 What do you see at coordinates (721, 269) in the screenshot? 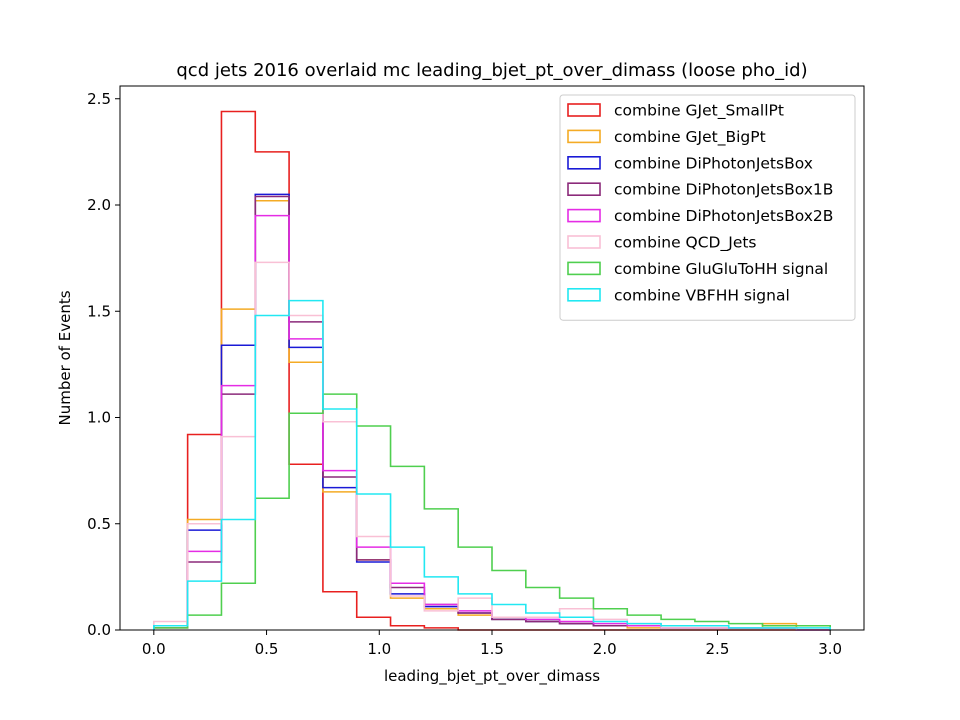
I see `legend-label-combine-gluglutohh-signal: combine GluGluToHH signal` at bounding box center [721, 269].